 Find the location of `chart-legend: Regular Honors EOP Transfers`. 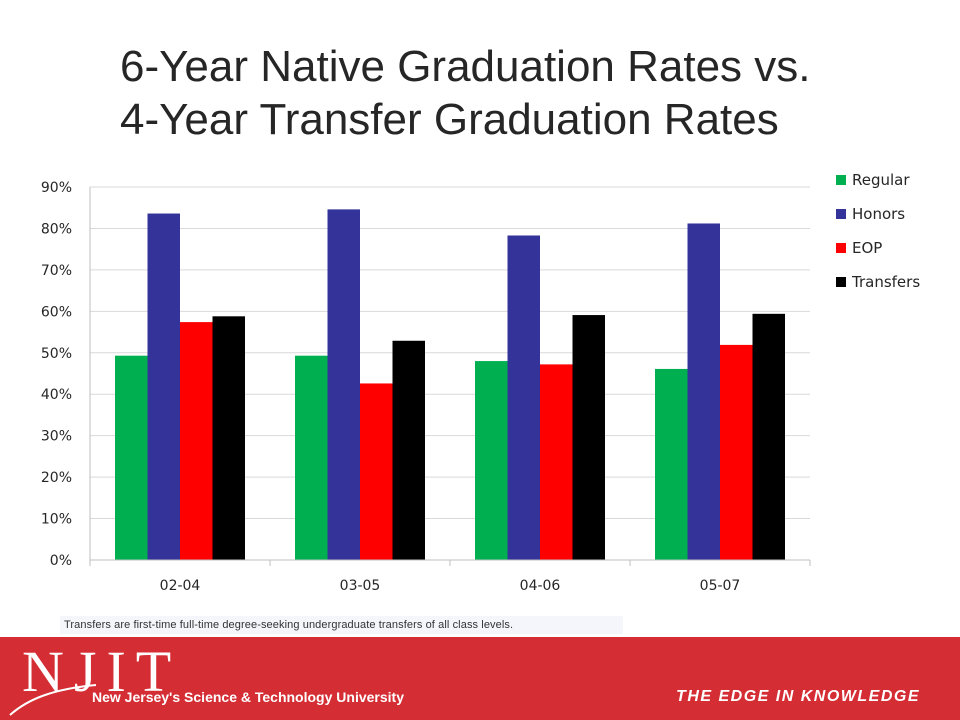

chart-legend: Regular Honors EOP Transfers is located at coordinates (878, 231).